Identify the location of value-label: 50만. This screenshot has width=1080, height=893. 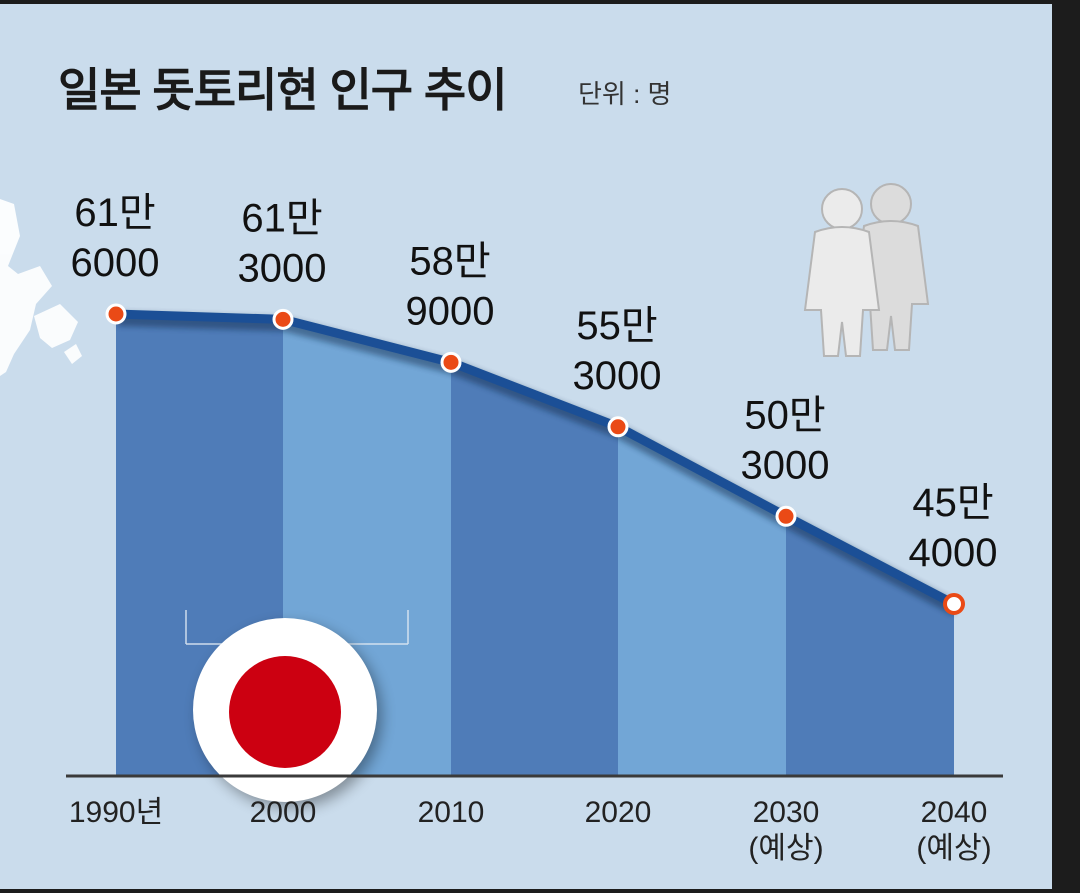
(784, 415).